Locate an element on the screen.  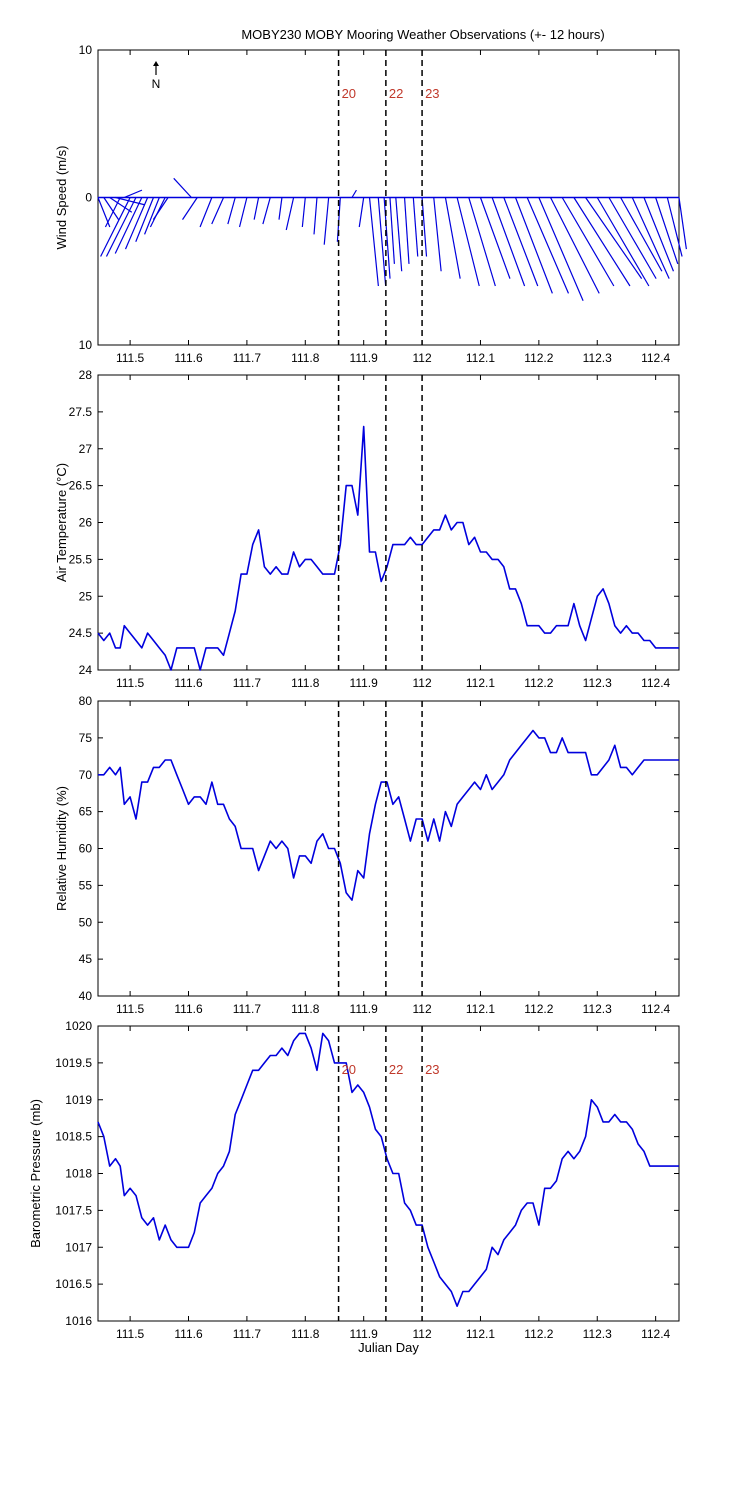
y-tick-label: 27.5 is located at coordinates (81, 412).